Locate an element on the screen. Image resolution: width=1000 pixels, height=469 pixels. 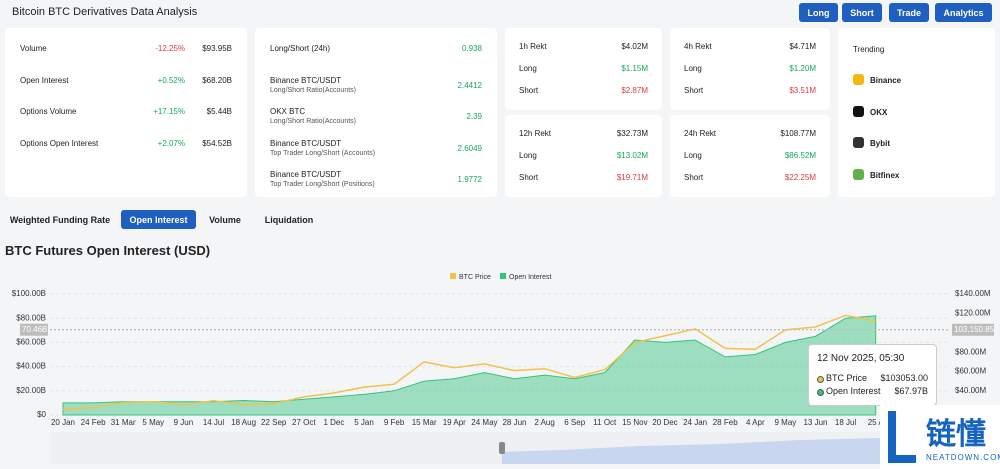
ratio-value: 2.4412 is located at coordinates (469, 85).